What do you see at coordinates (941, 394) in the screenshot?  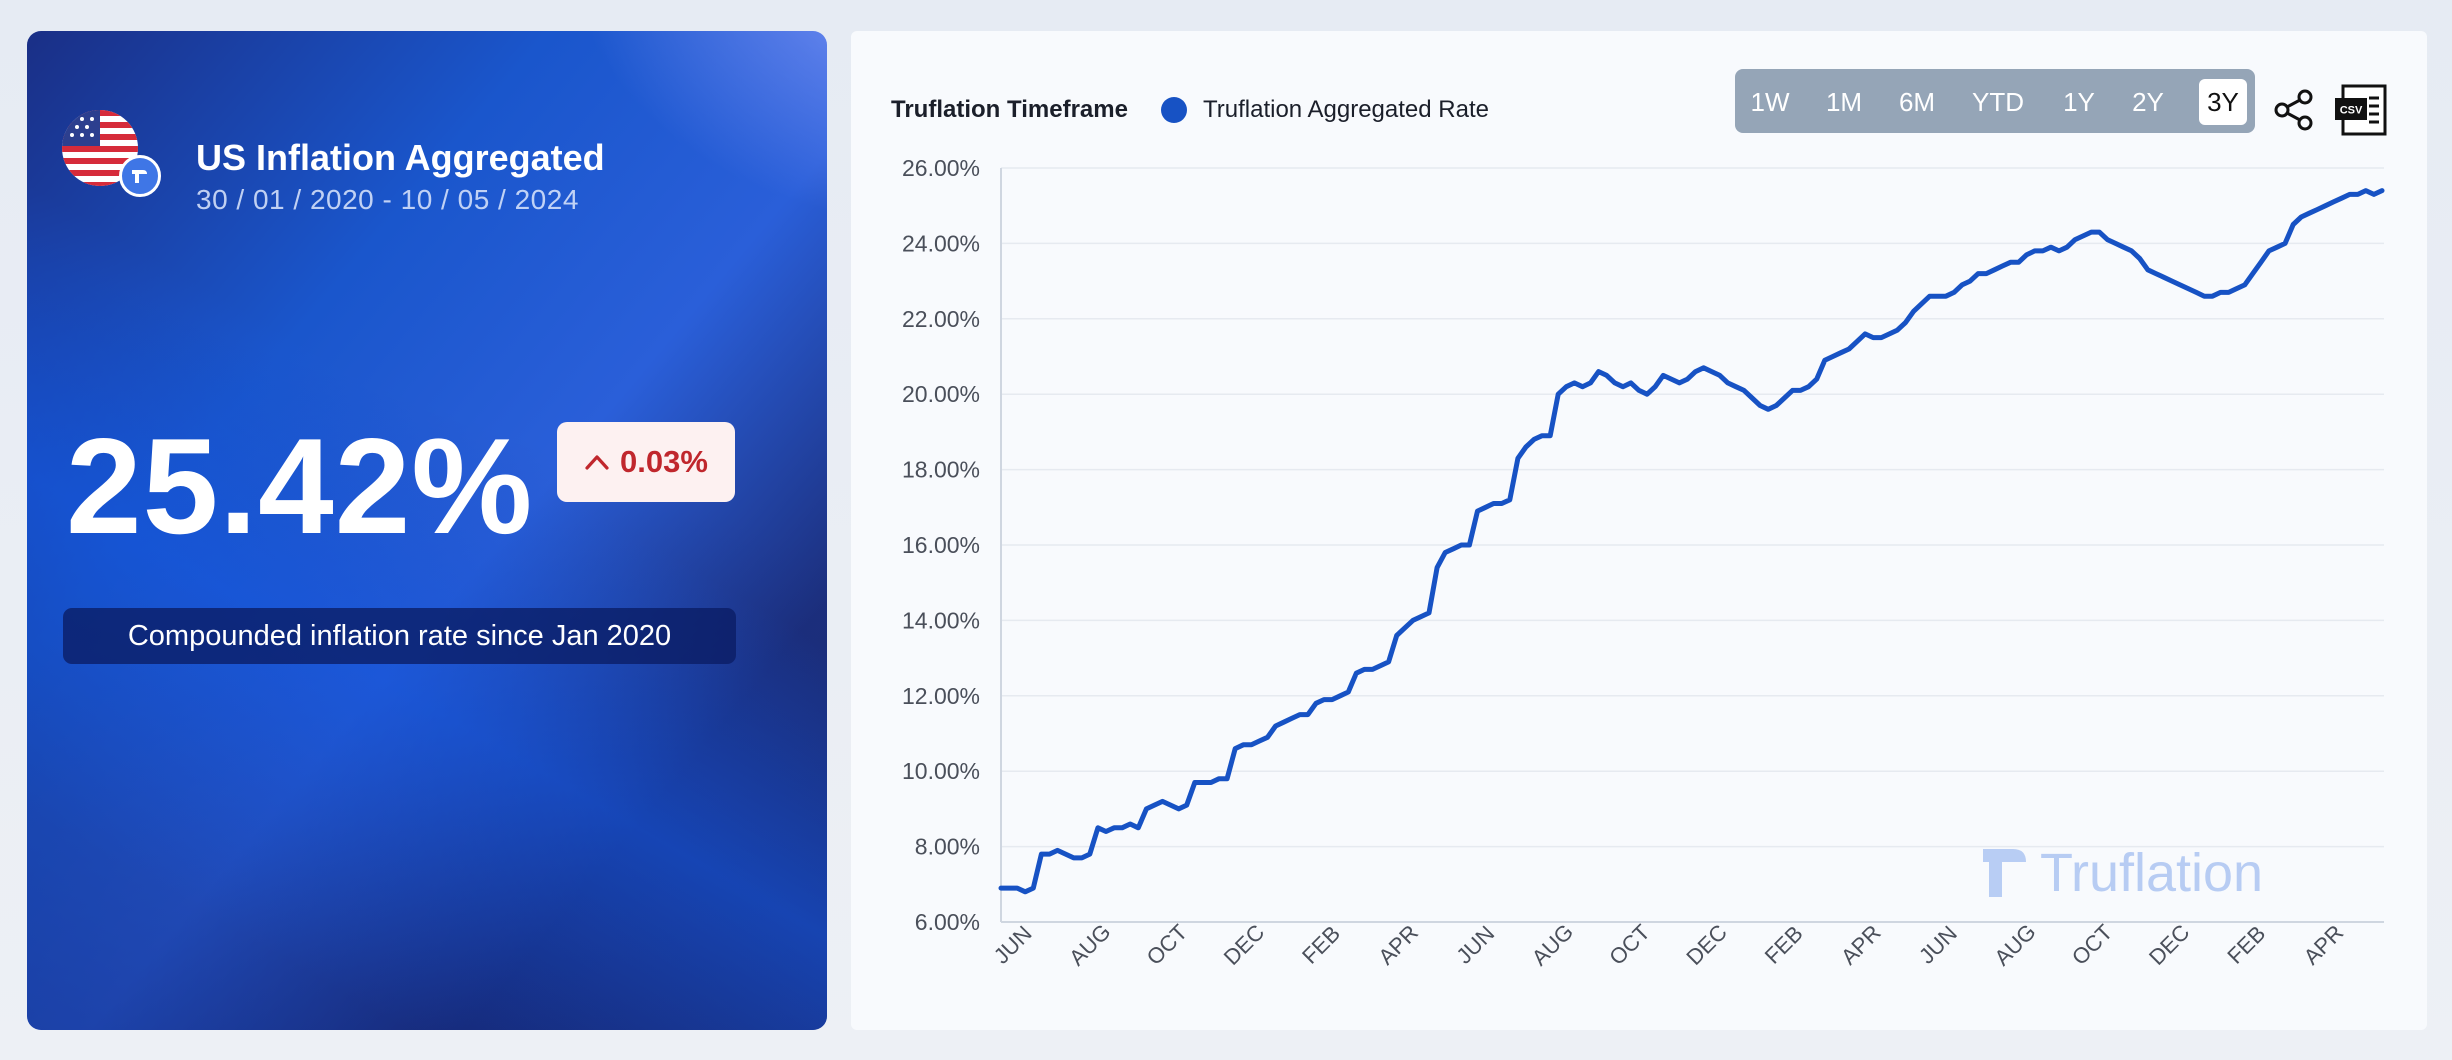 I see `y-tick-label: 20.00%` at bounding box center [941, 394].